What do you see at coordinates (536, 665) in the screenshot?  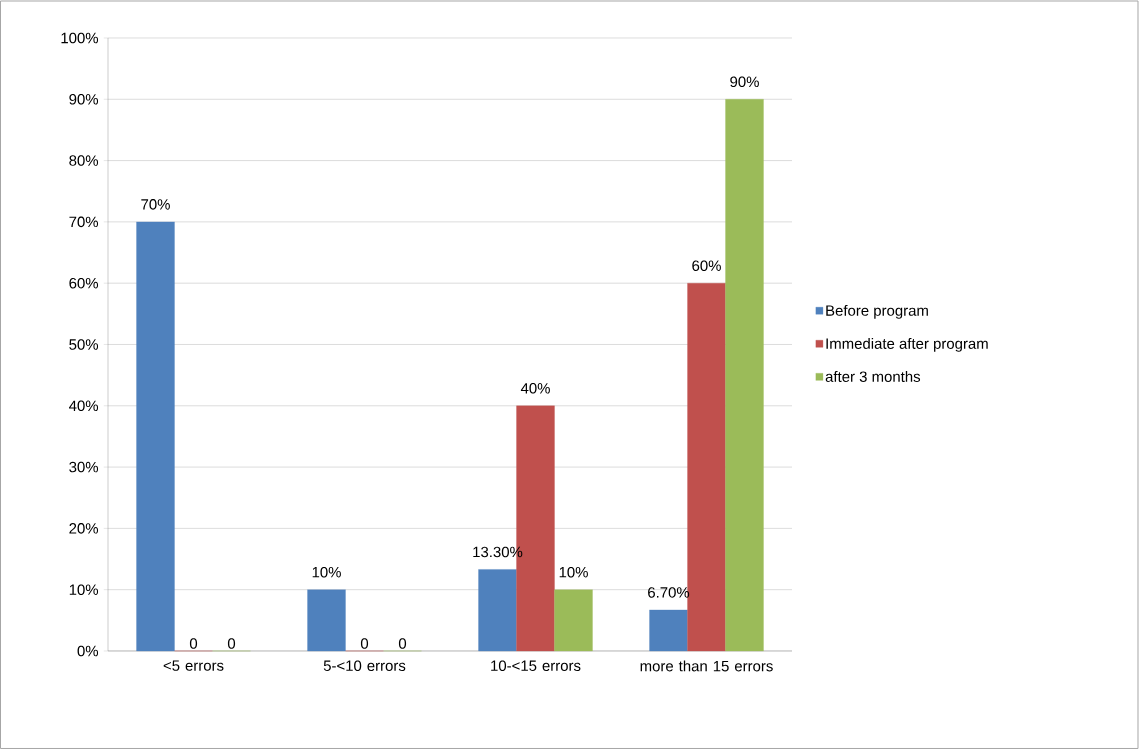 I see `x-tick-label: 10-<15 errors` at bounding box center [536, 665].